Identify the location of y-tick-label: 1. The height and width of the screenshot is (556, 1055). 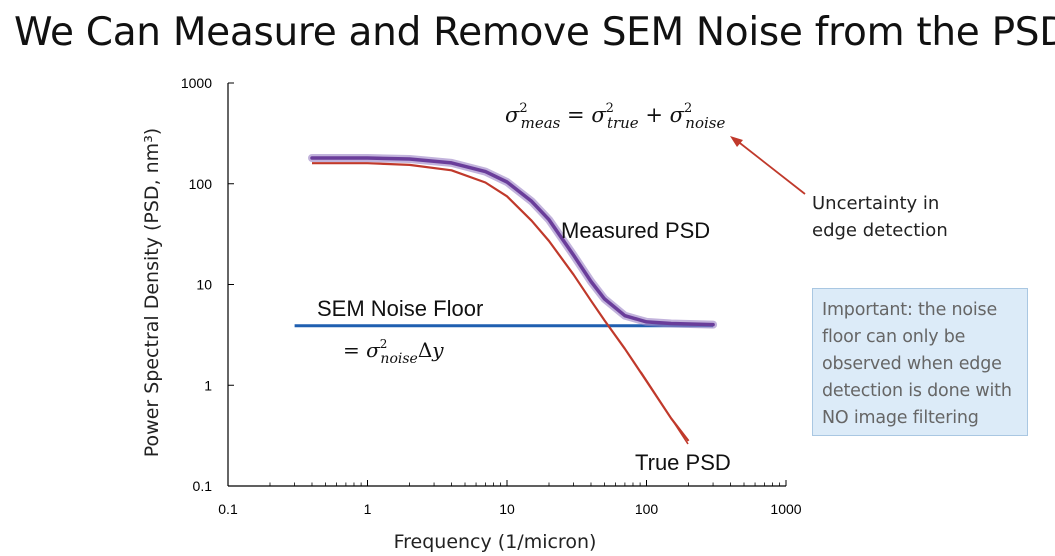
(208, 385).